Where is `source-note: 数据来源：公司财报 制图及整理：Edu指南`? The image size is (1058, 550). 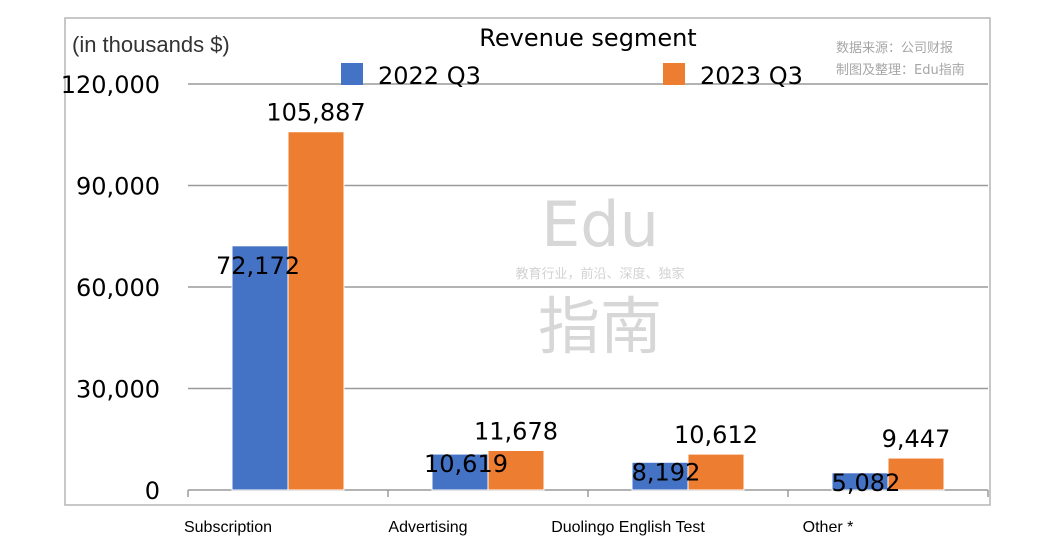
source-note: 数据来源：公司财报 制图及整理：Edu指南 is located at coordinates (900, 59).